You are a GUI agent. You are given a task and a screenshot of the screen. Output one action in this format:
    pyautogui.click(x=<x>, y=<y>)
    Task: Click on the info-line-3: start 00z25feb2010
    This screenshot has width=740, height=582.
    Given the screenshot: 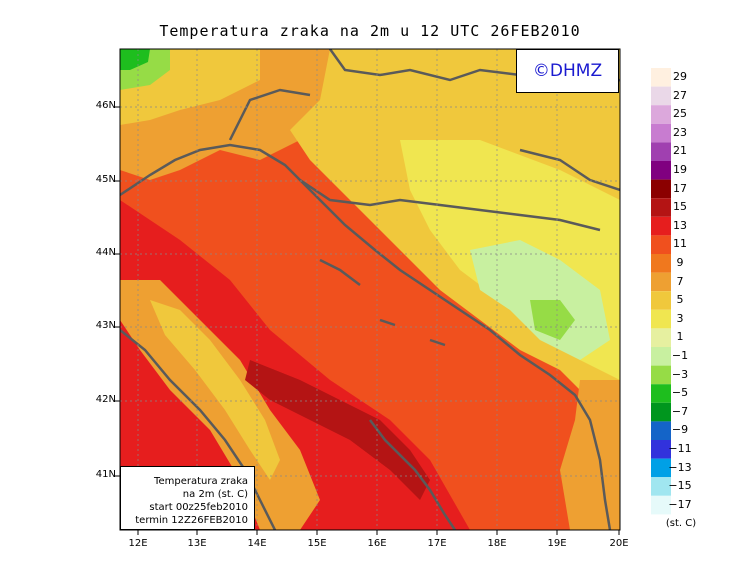 What is the action you would take?
    pyautogui.click(x=198, y=507)
    